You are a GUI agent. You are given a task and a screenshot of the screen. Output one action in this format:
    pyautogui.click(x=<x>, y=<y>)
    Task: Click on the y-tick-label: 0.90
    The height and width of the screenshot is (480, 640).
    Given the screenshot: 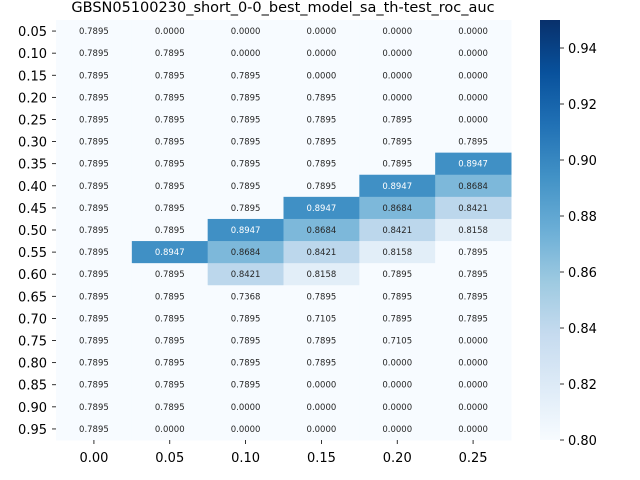 What is the action you would take?
    pyautogui.click(x=32, y=408)
    